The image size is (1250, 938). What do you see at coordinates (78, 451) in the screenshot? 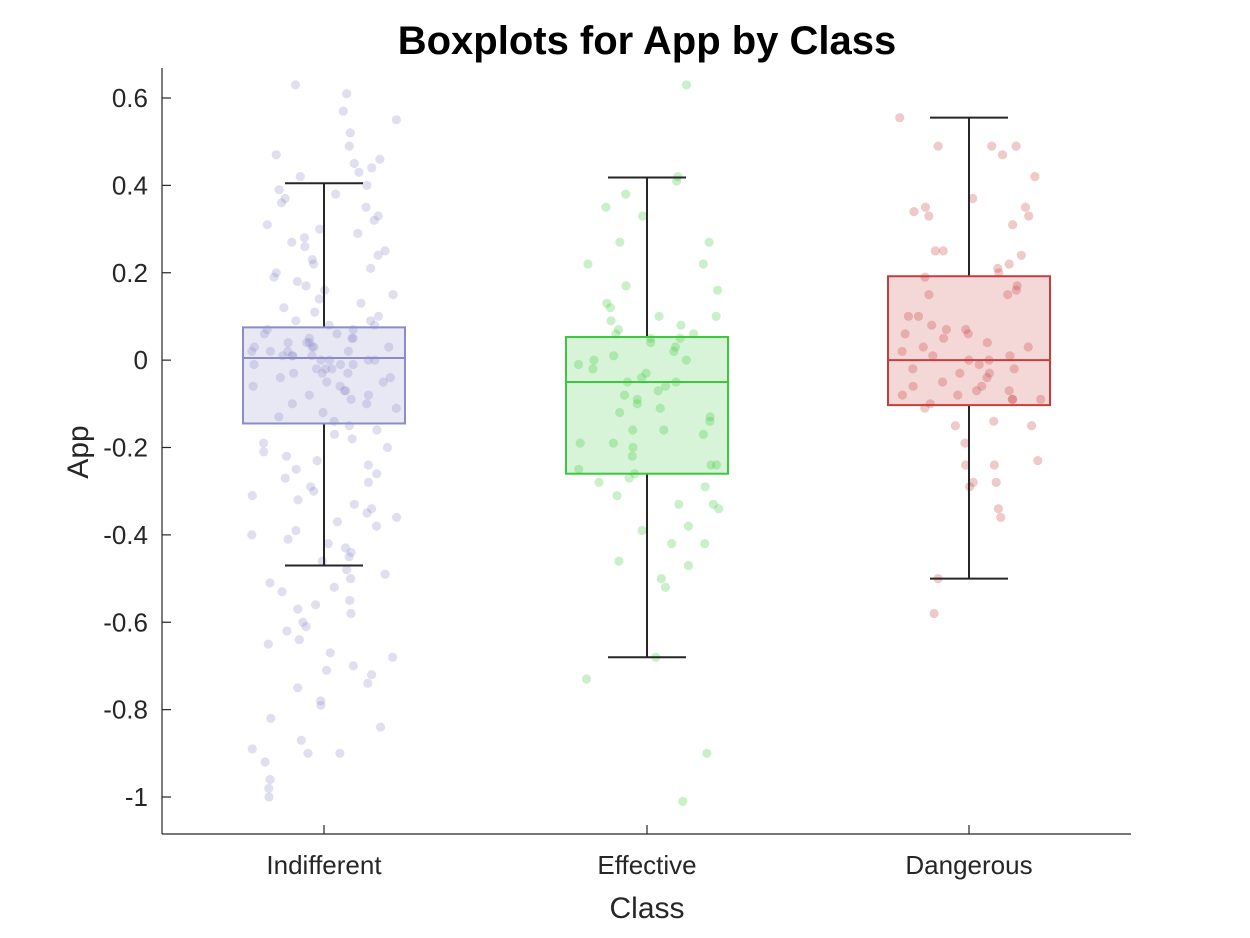
I see `y-axis-label: App` at bounding box center [78, 451].